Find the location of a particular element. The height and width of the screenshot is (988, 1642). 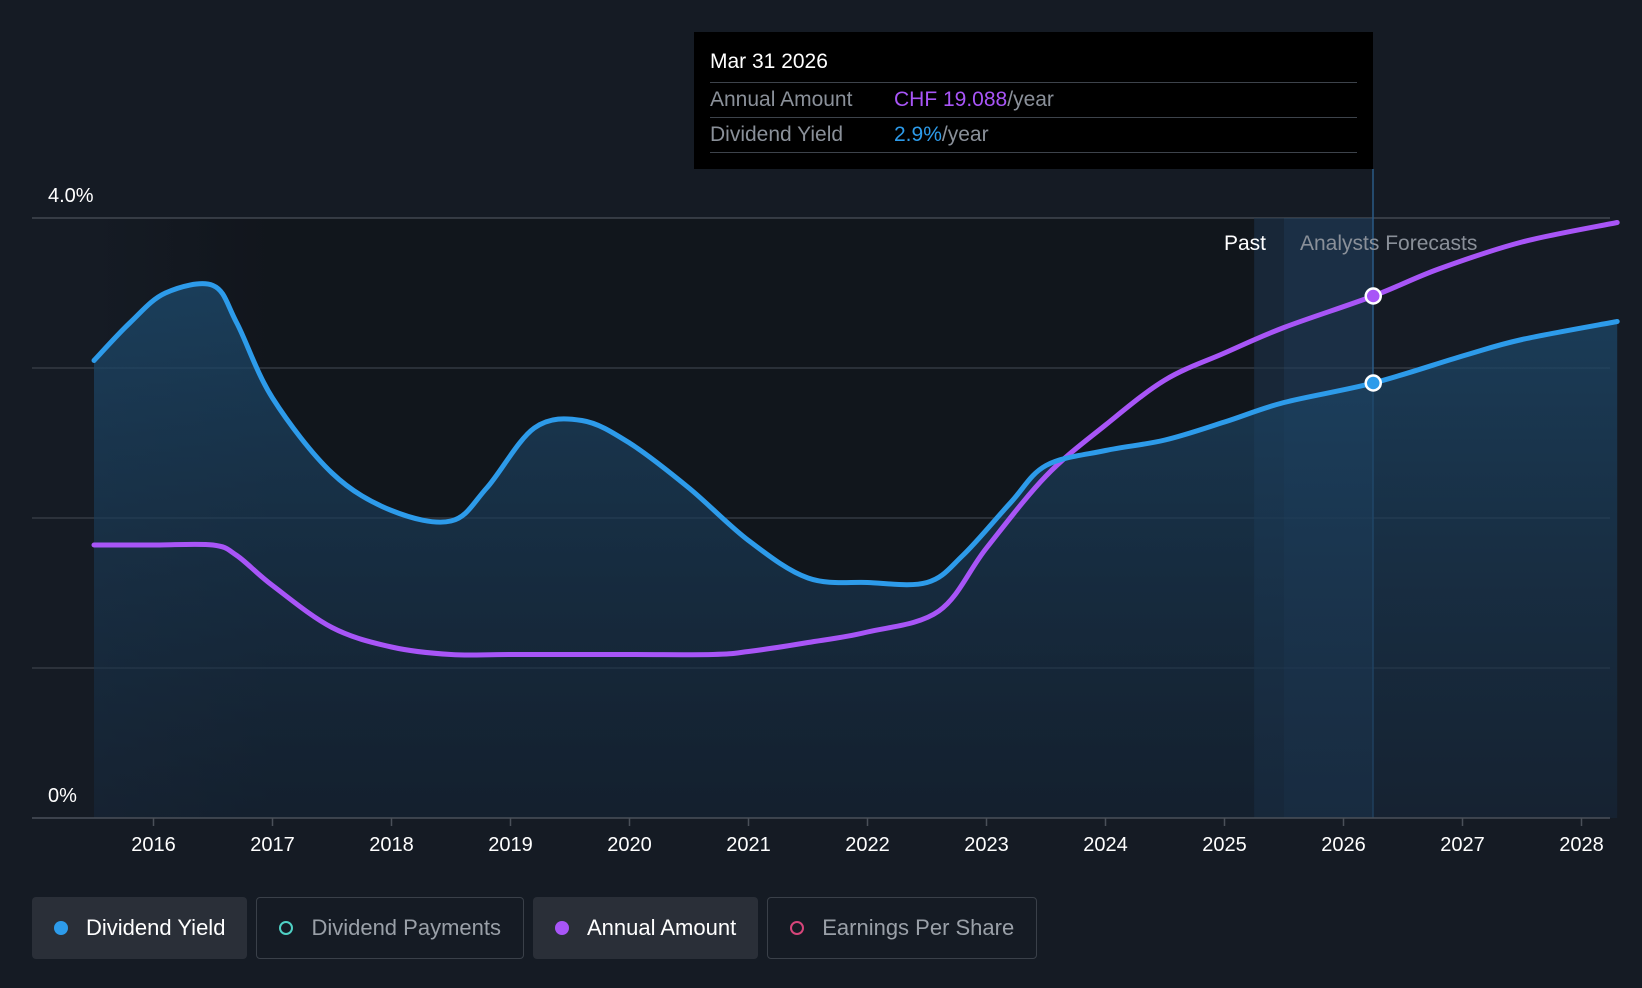

annual-amount-highlight-point is located at coordinates (1373, 296).